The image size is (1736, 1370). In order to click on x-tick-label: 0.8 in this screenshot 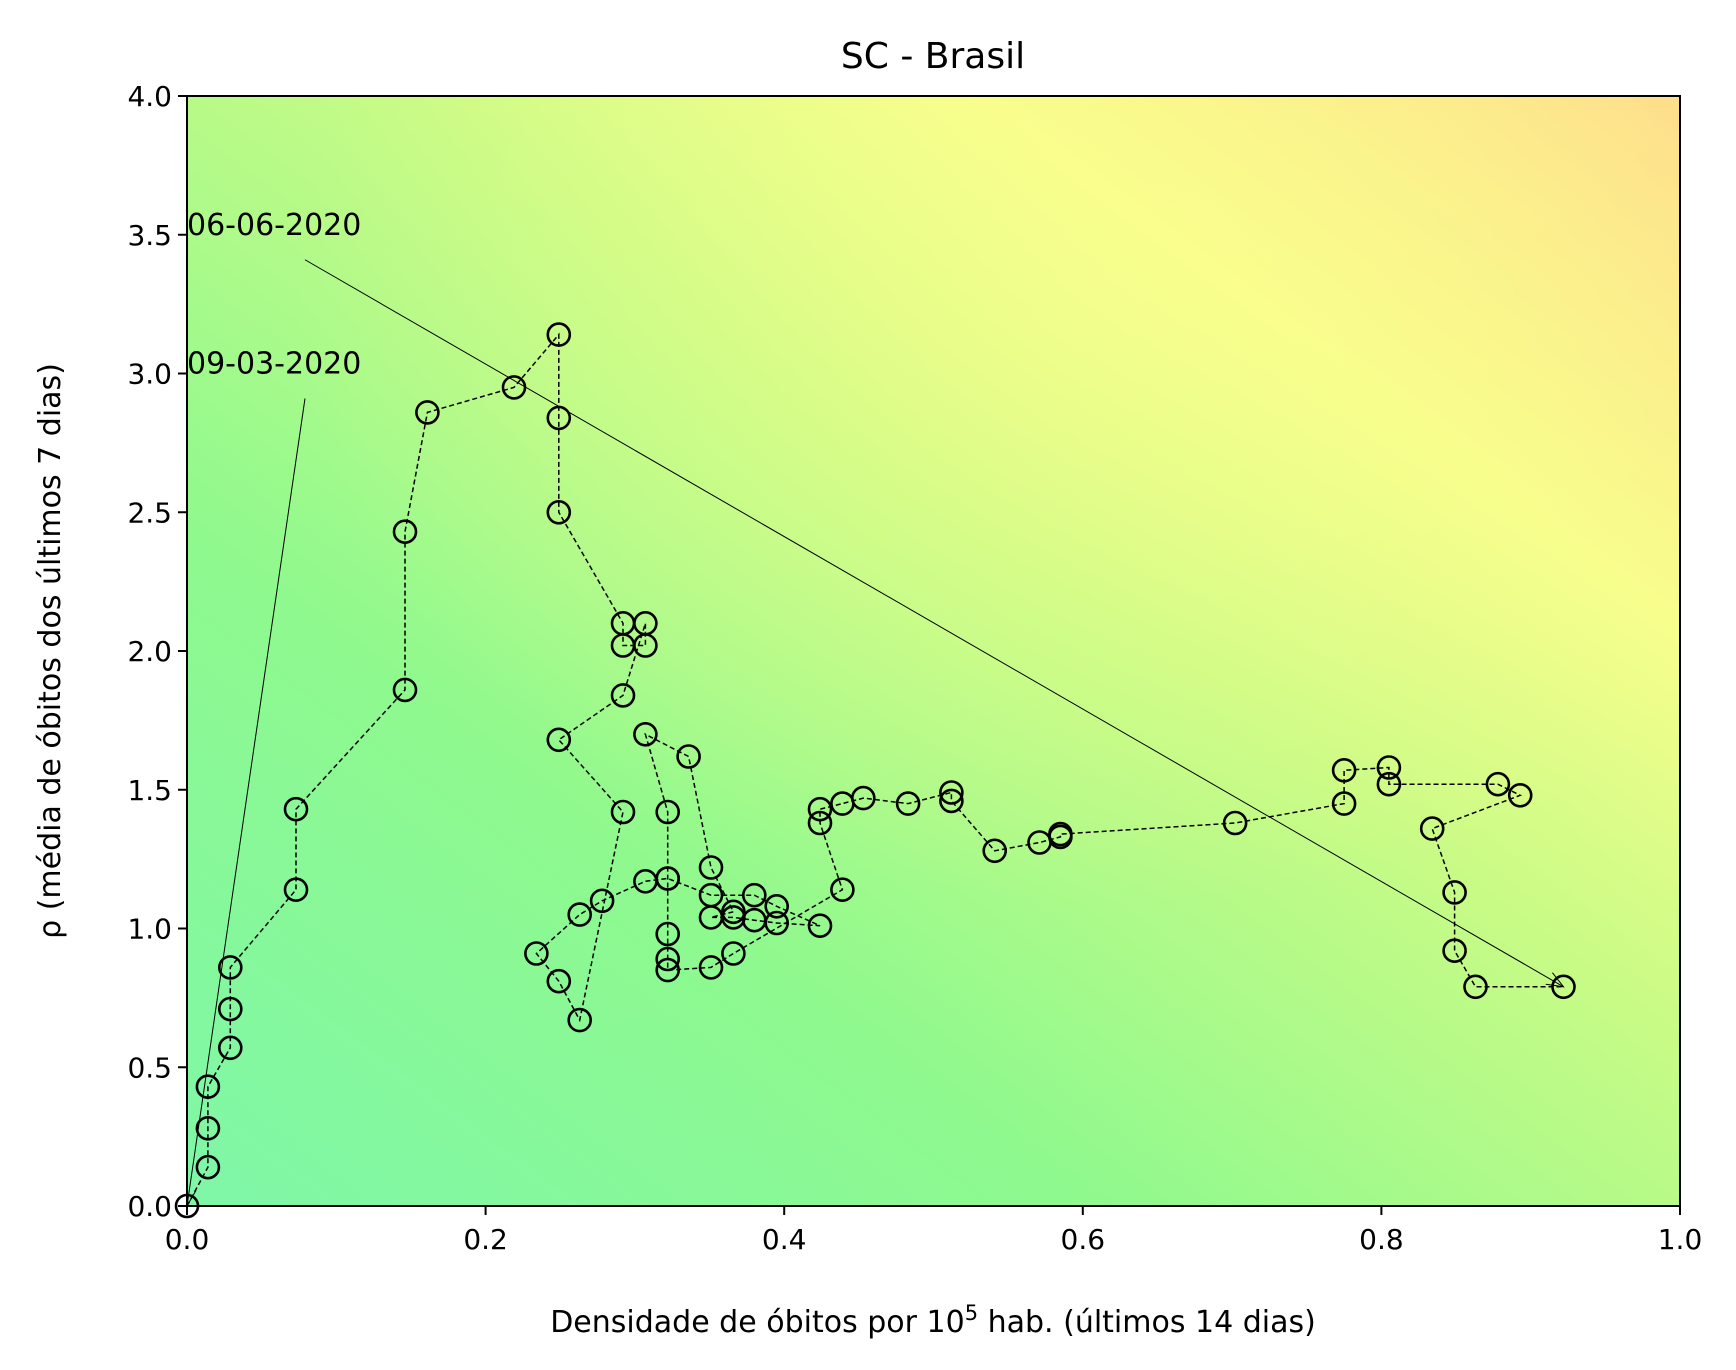, I will do `click(1381, 1239)`.